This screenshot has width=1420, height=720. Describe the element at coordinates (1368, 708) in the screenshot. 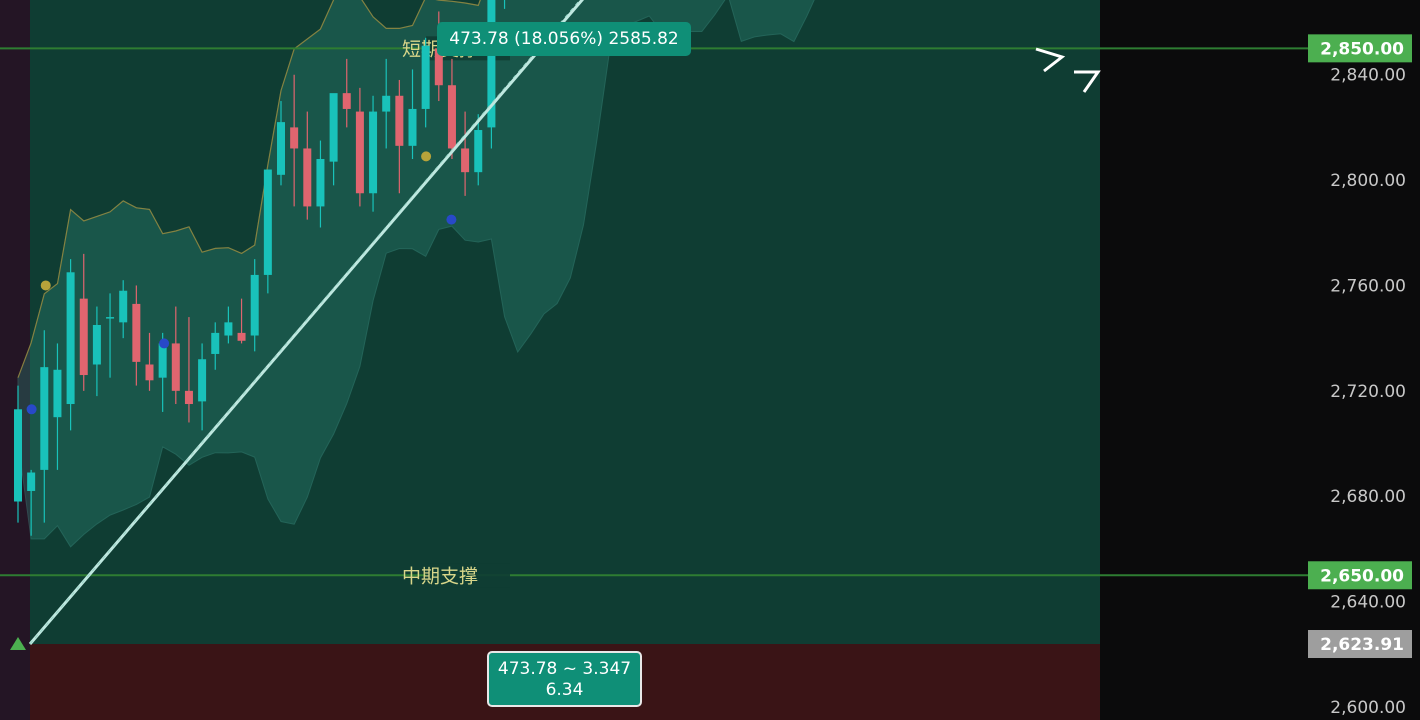

I see `axis-tick-label: 2,600.00` at that location.